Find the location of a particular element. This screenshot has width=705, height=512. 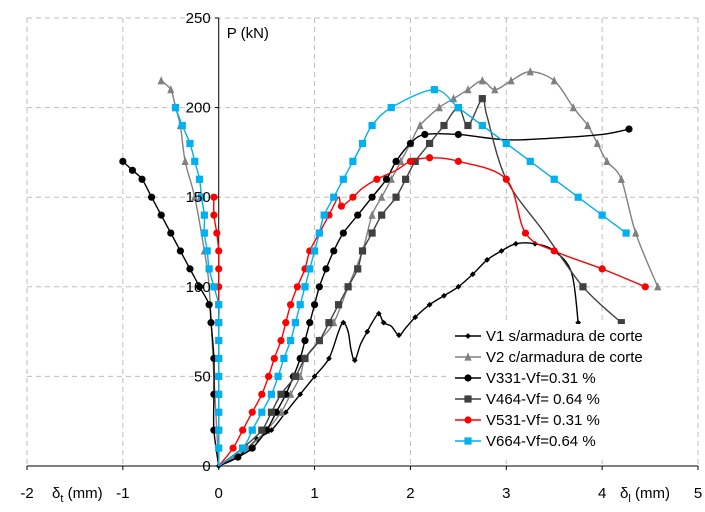

legend-label: V1 s/armadura de corte is located at coordinates (564, 336).